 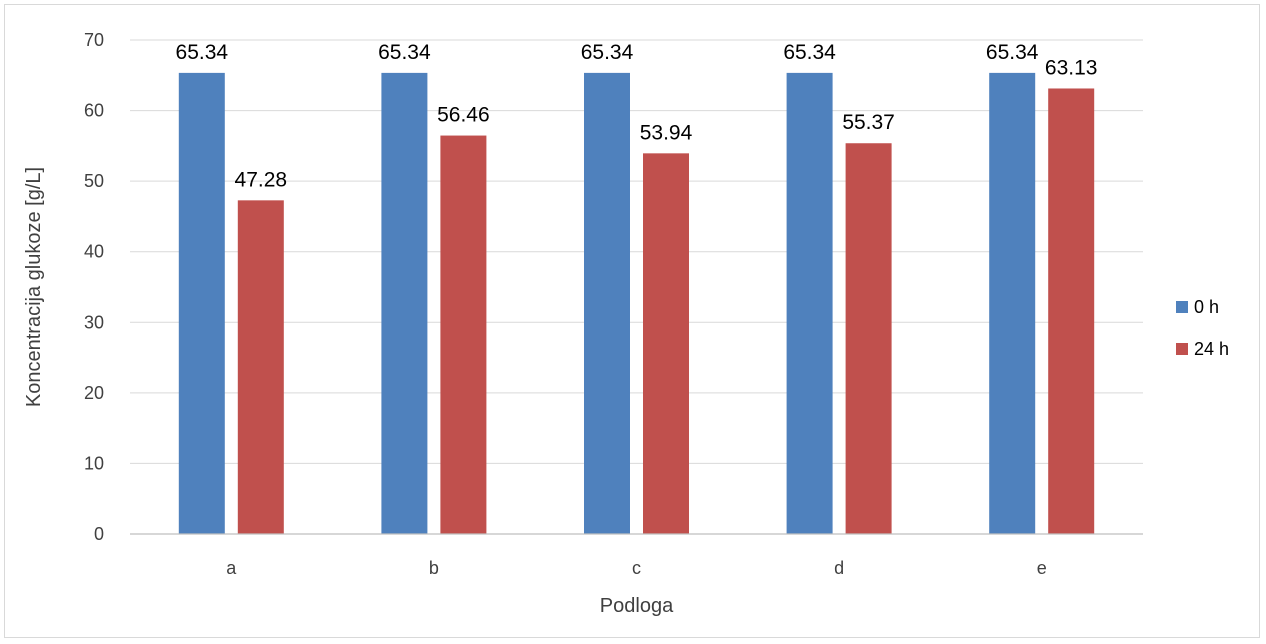 What do you see at coordinates (1042, 568) in the screenshot?
I see `x-tick-label: e` at bounding box center [1042, 568].